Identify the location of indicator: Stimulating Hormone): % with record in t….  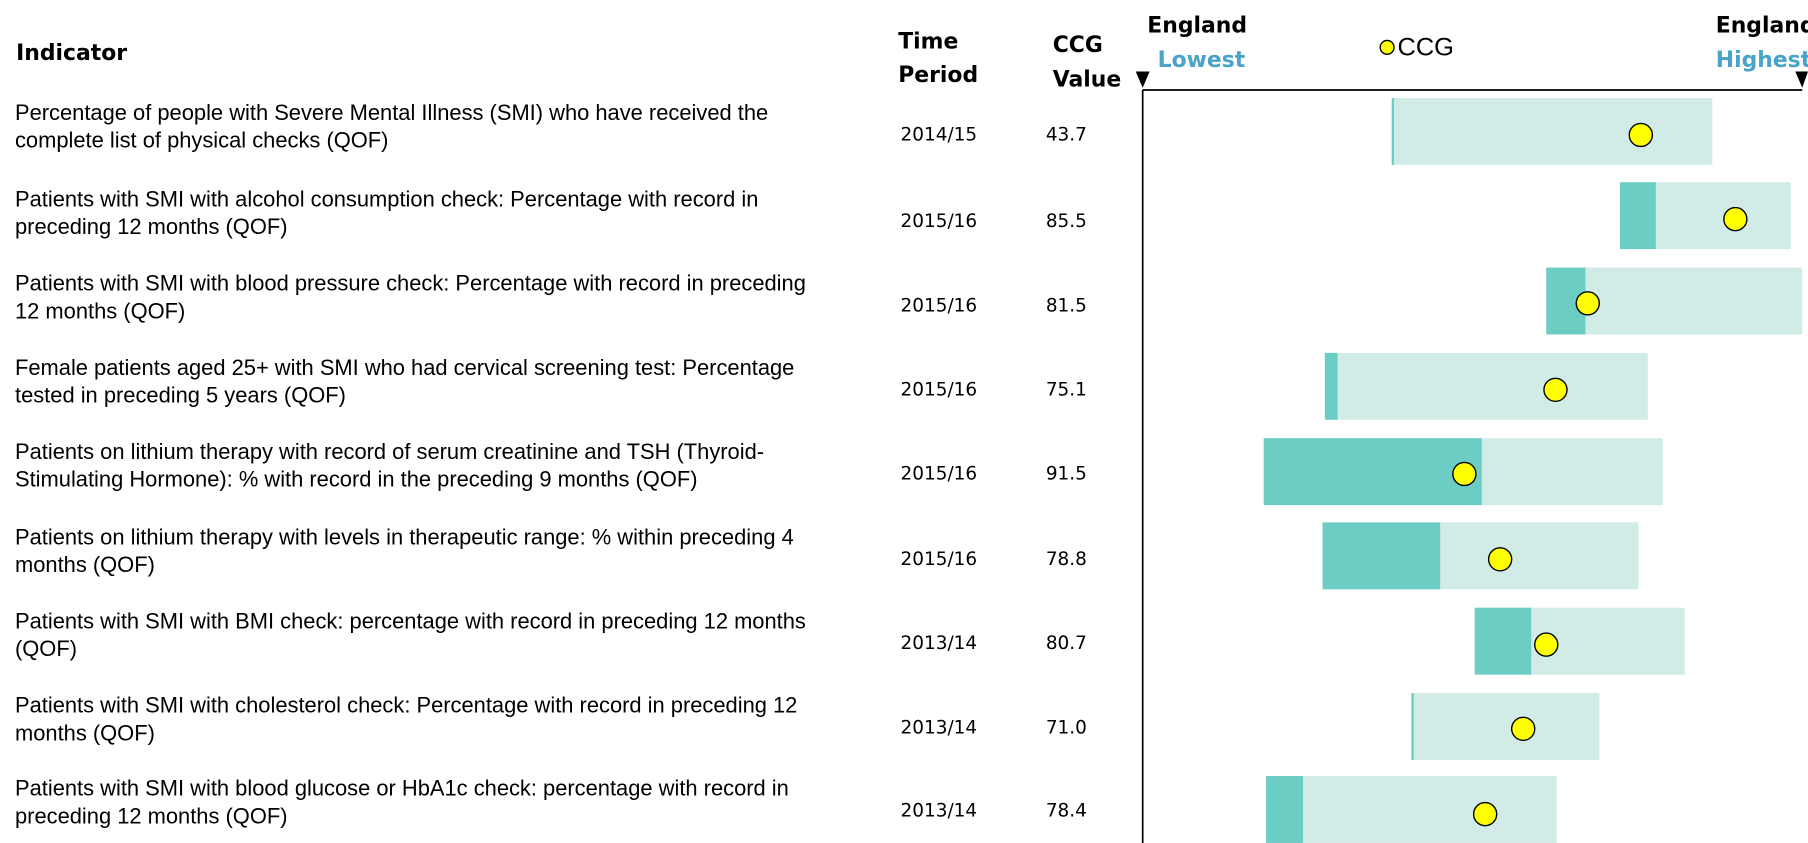
(356, 479).